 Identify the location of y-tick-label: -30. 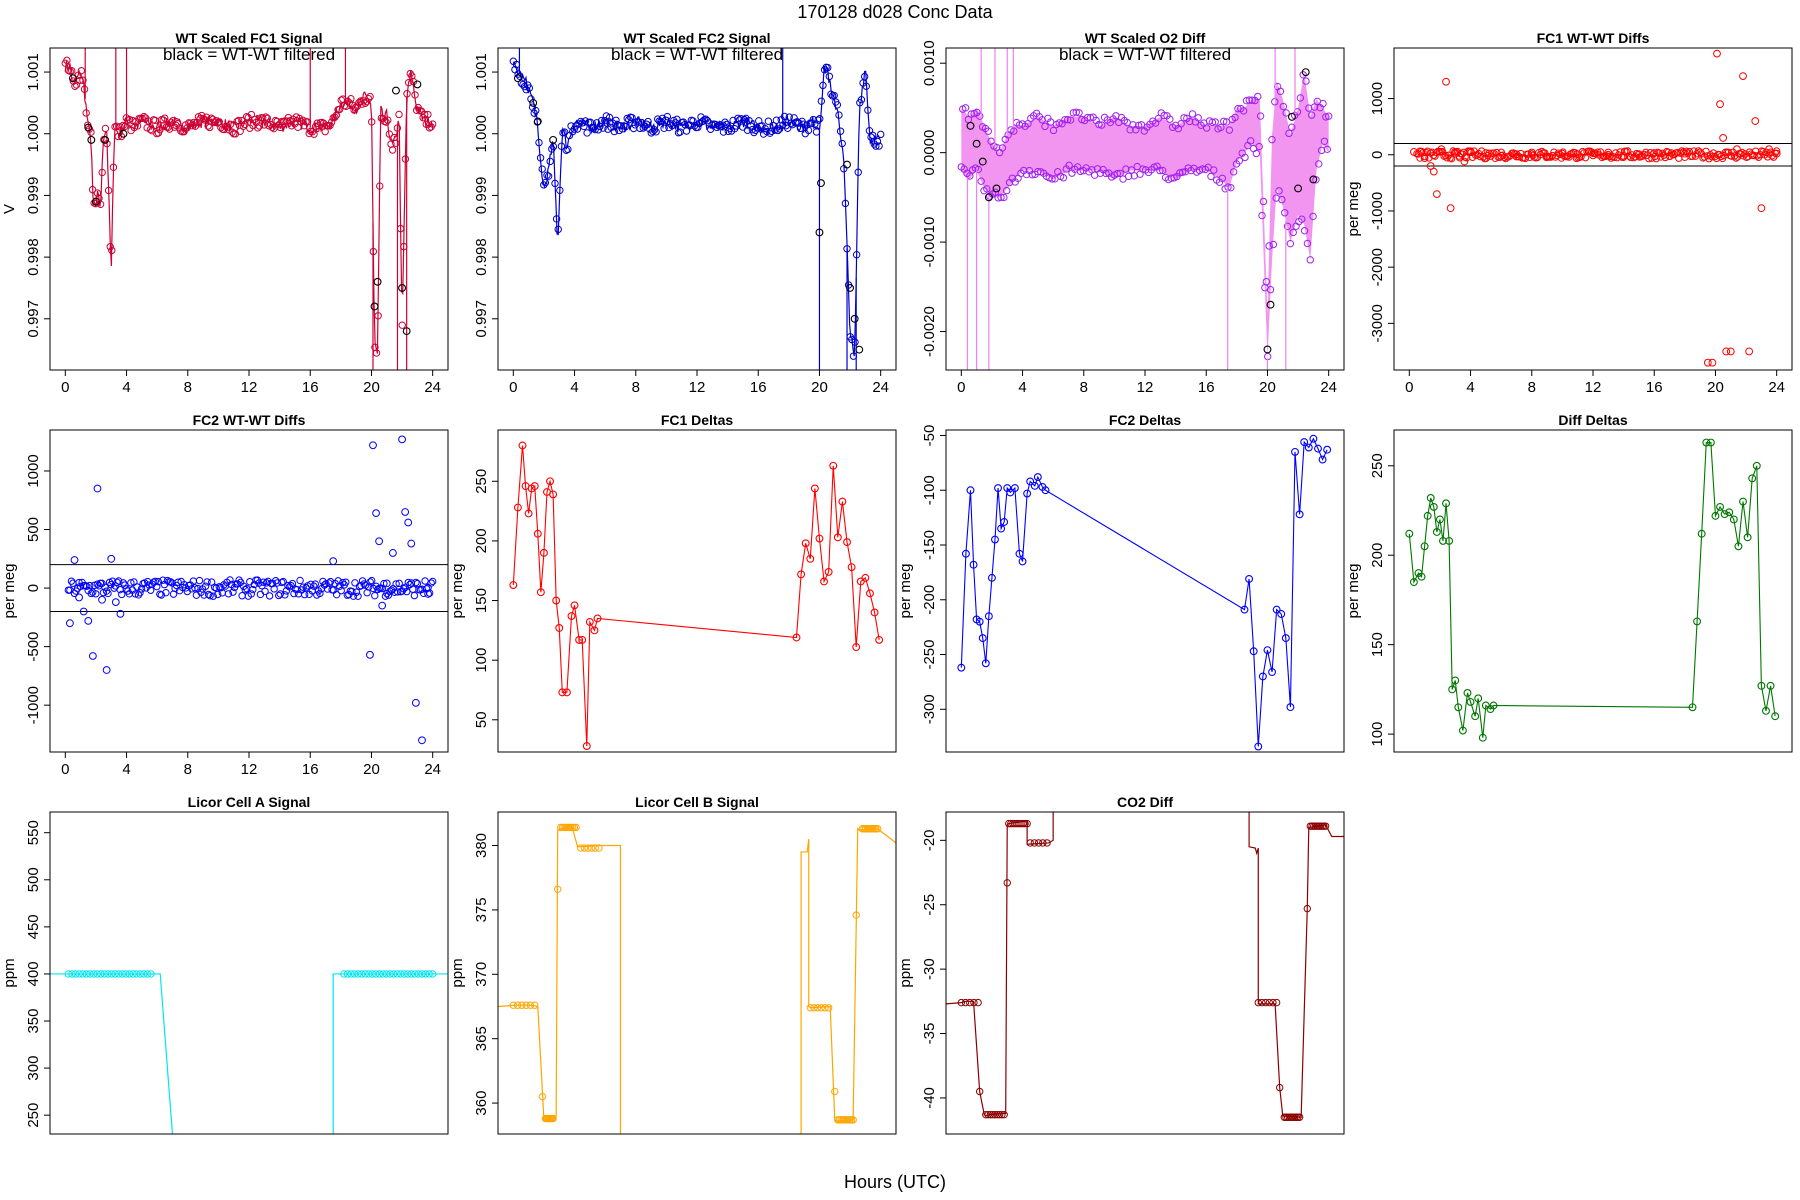
(929, 969).